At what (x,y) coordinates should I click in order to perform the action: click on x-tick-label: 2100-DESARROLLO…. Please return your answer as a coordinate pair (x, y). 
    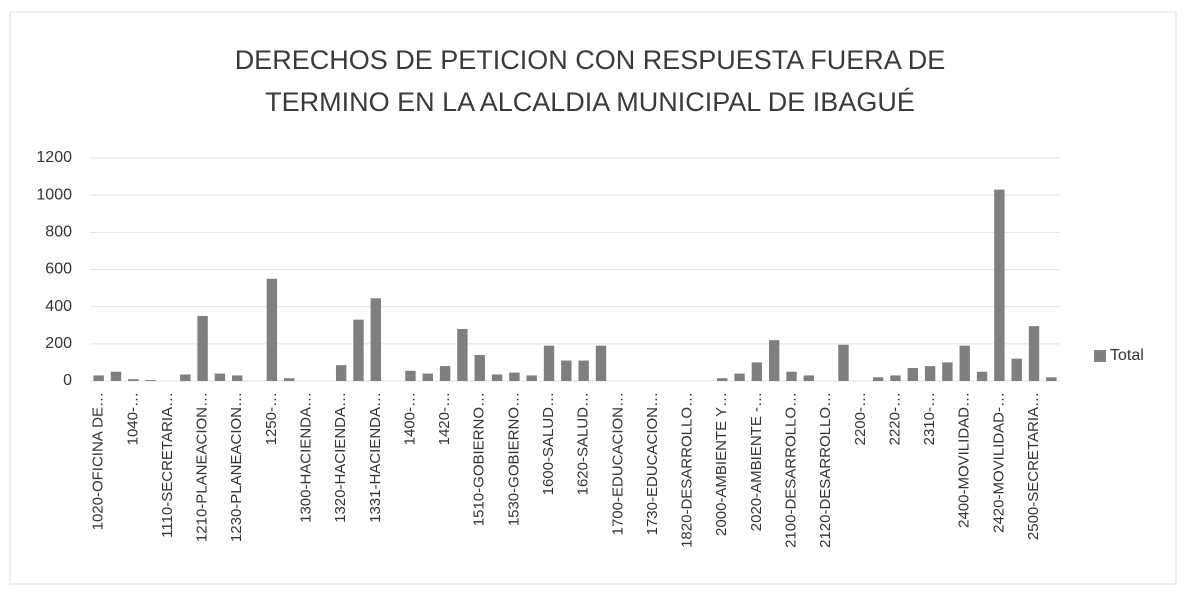
    Looking at the image, I should click on (790, 470).